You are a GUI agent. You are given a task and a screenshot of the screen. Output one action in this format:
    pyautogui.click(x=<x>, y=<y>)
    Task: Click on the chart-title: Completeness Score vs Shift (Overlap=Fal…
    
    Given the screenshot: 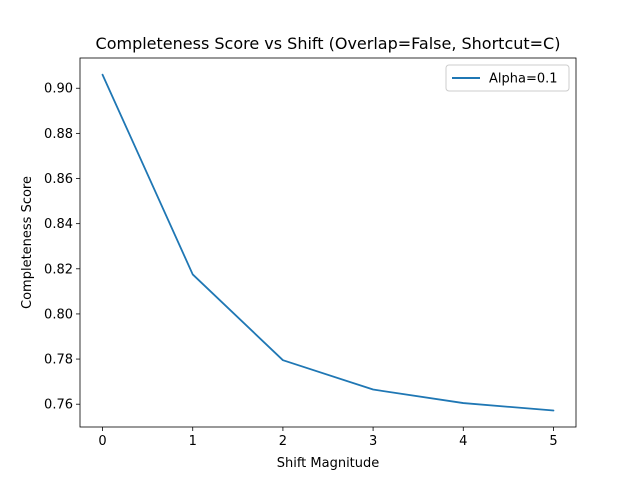 What is the action you would take?
    pyautogui.click(x=328, y=43)
    